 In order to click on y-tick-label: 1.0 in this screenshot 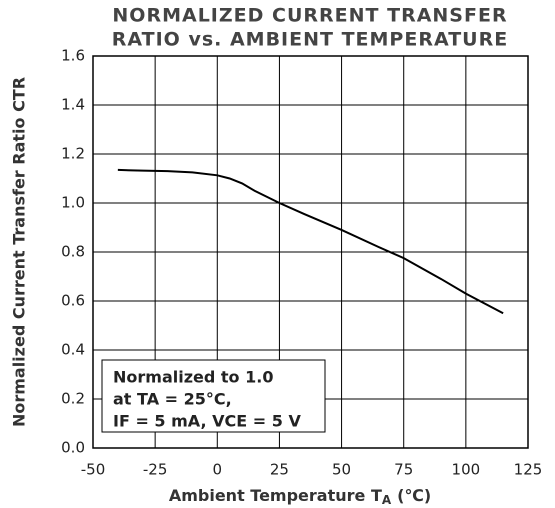, I will do `click(73, 203)`.